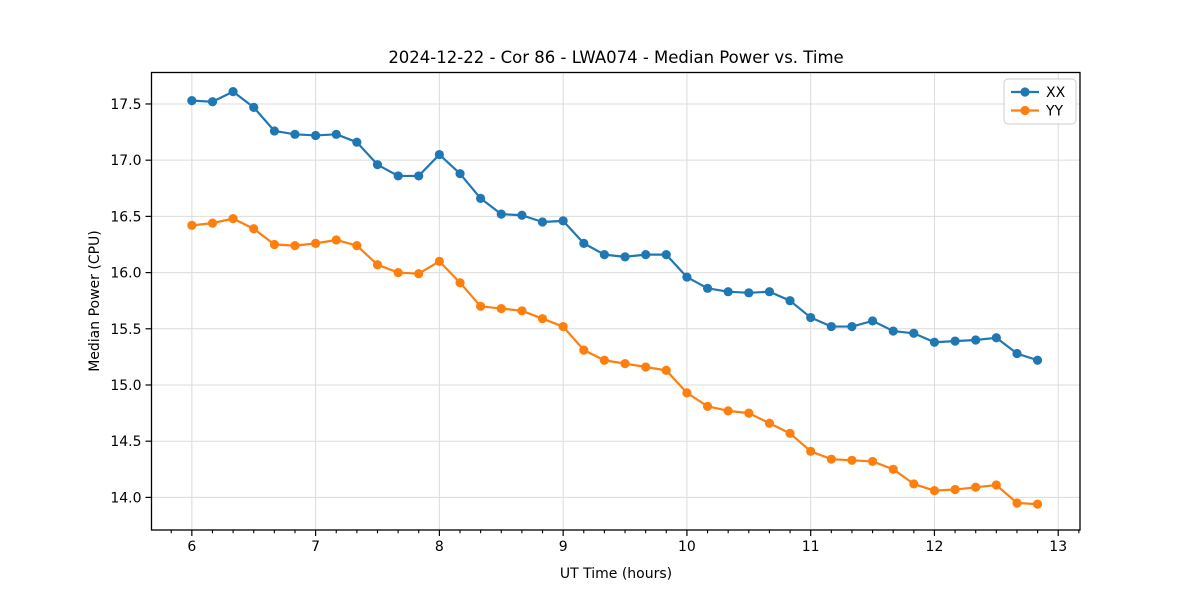 The width and height of the screenshot is (1200, 604). Describe the element at coordinates (935, 547) in the screenshot. I see `x-tick-label: 12` at that location.